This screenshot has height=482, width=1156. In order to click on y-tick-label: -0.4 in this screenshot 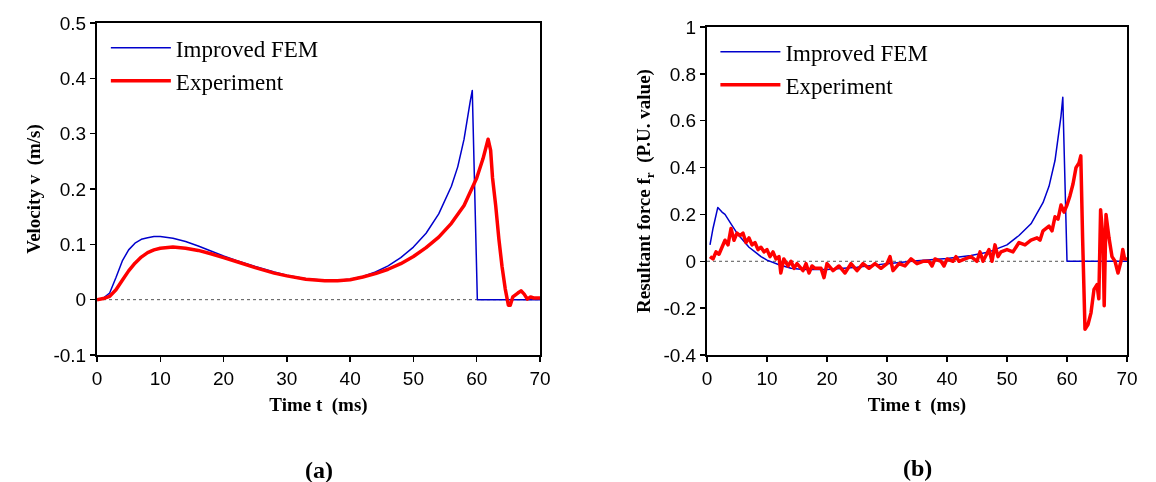, I will do `click(680, 355)`.